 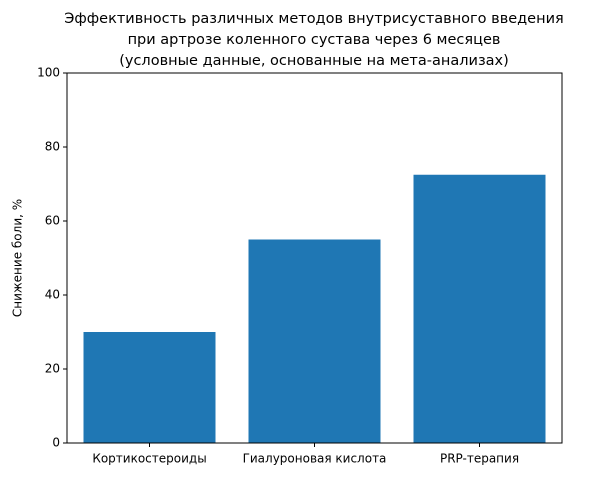 What do you see at coordinates (479, 459) in the screenshot?
I see `x-tick-label: PRP-терапия` at bounding box center [479, 459].